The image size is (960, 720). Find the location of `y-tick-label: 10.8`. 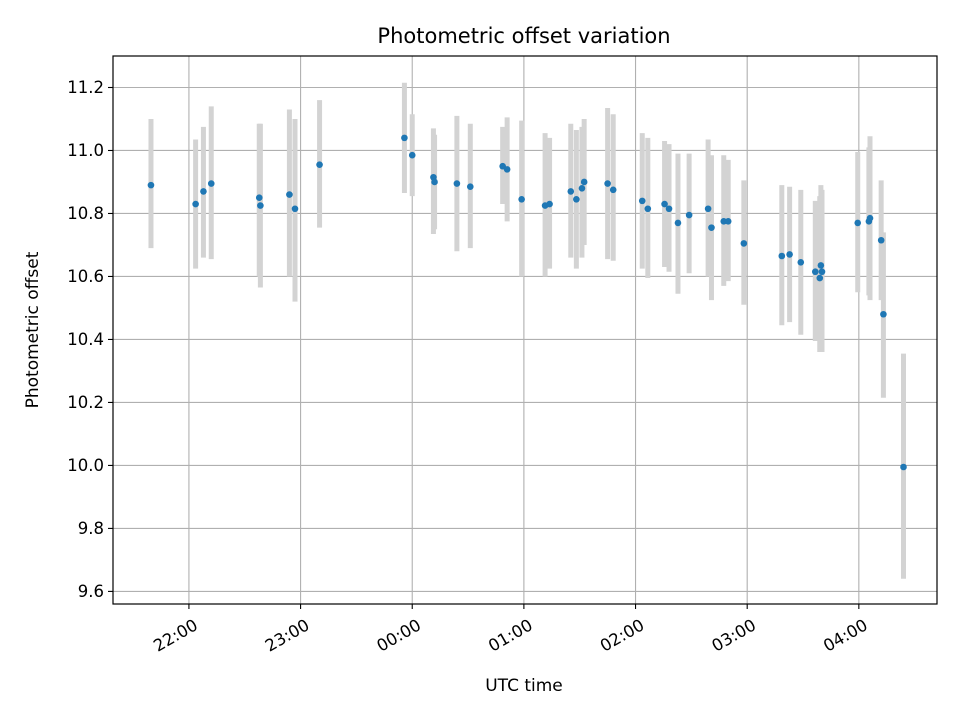

y-tick-label: 10.8 is located at coordinates (85, 213).